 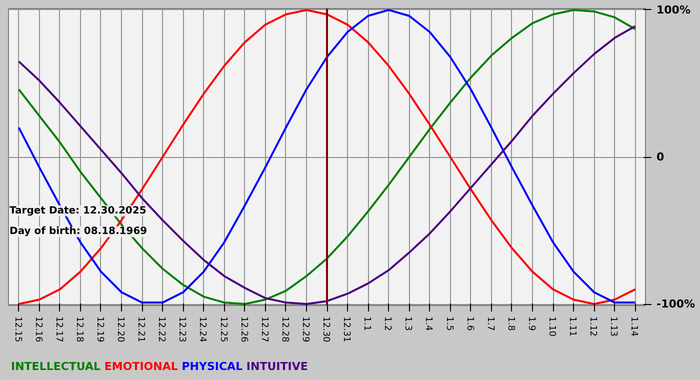 I want to click on text: PHYSICAL, so click(x=212, y=366).